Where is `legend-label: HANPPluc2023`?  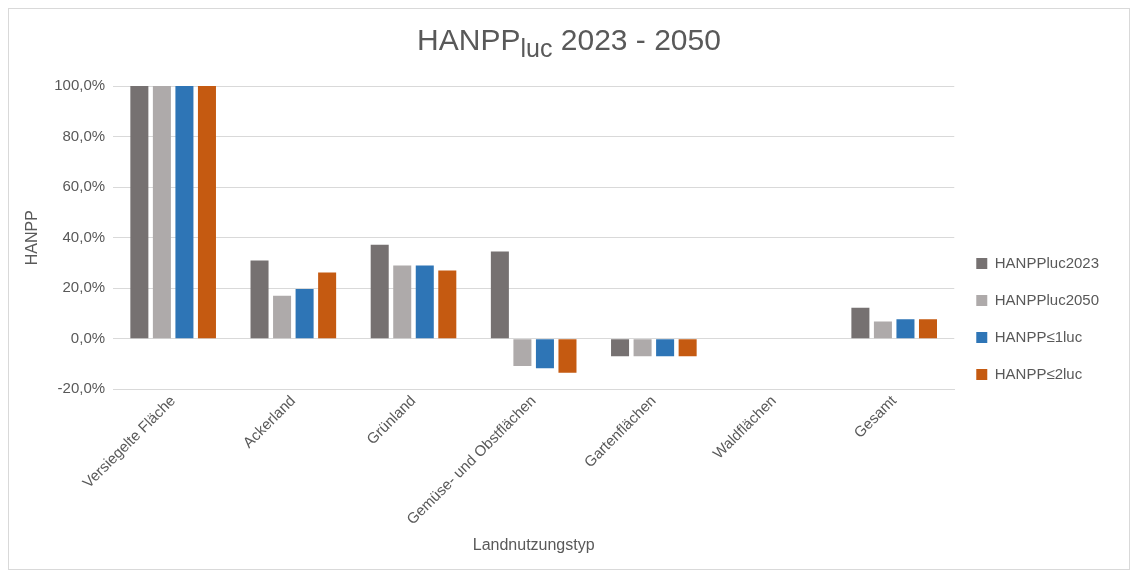
legend-label: HANPPluc2023 is located at coordinates (1047, 262).